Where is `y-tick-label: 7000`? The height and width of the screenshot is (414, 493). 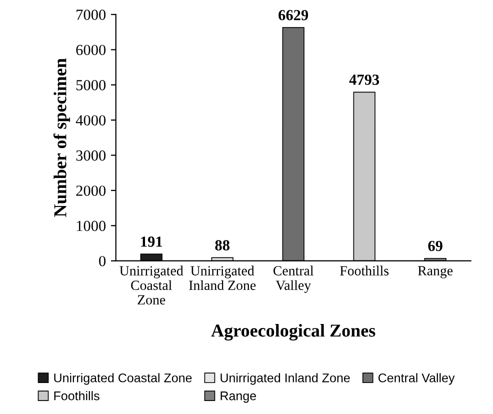 y-tick-label: 7000 is located at coordinates (91, 15).